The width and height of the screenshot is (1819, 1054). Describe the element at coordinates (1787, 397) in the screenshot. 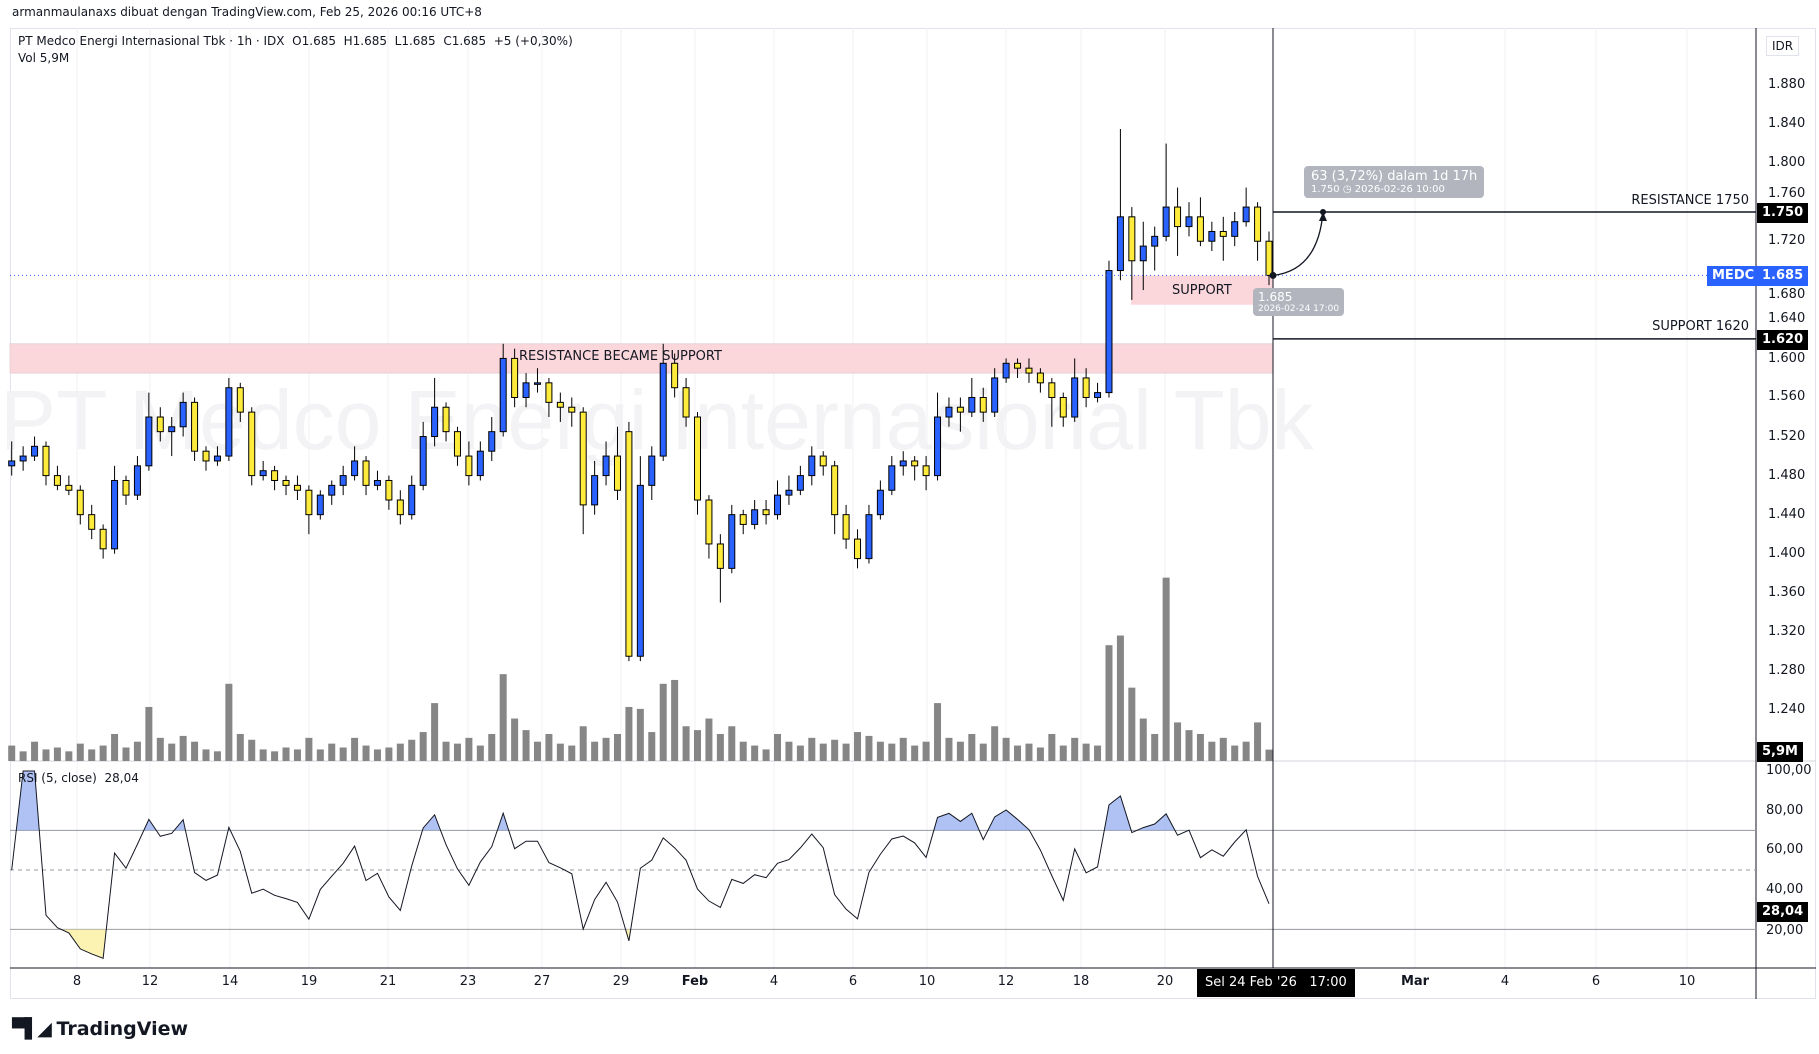

I see `price-axis-label: 1.560` at that location.